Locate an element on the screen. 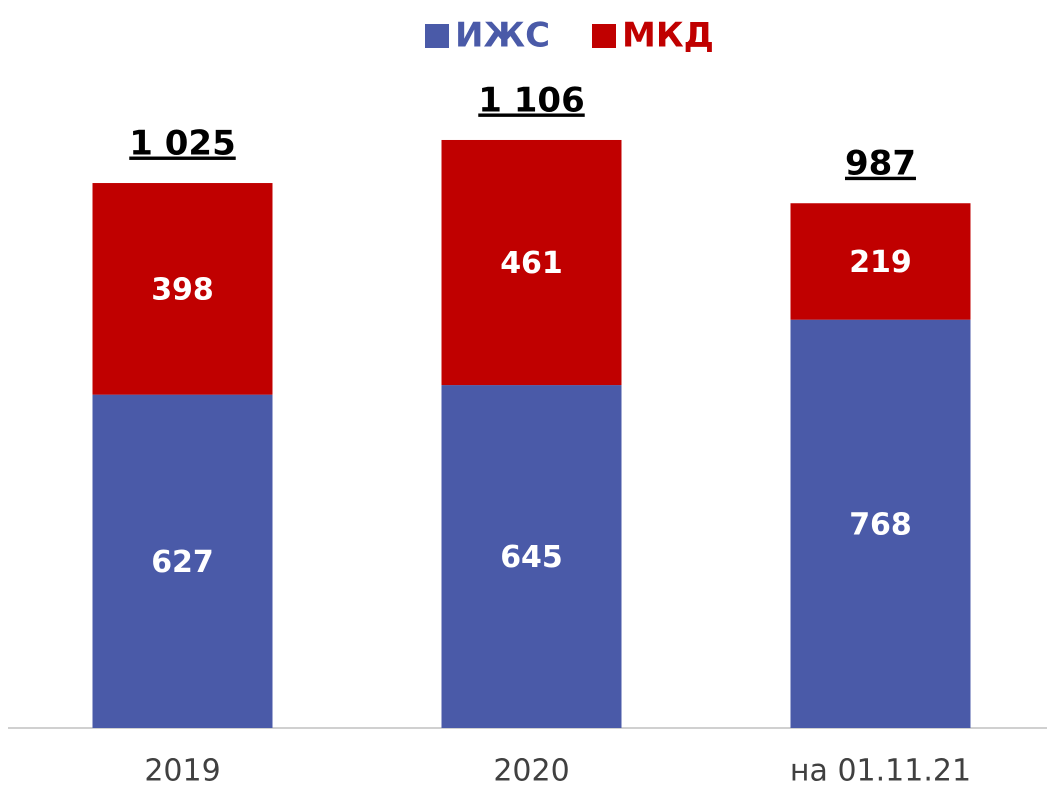 This screenshot has height=788, width=1047. x-tick-label: на 01.11.21 is located at coordinates (880, 771).